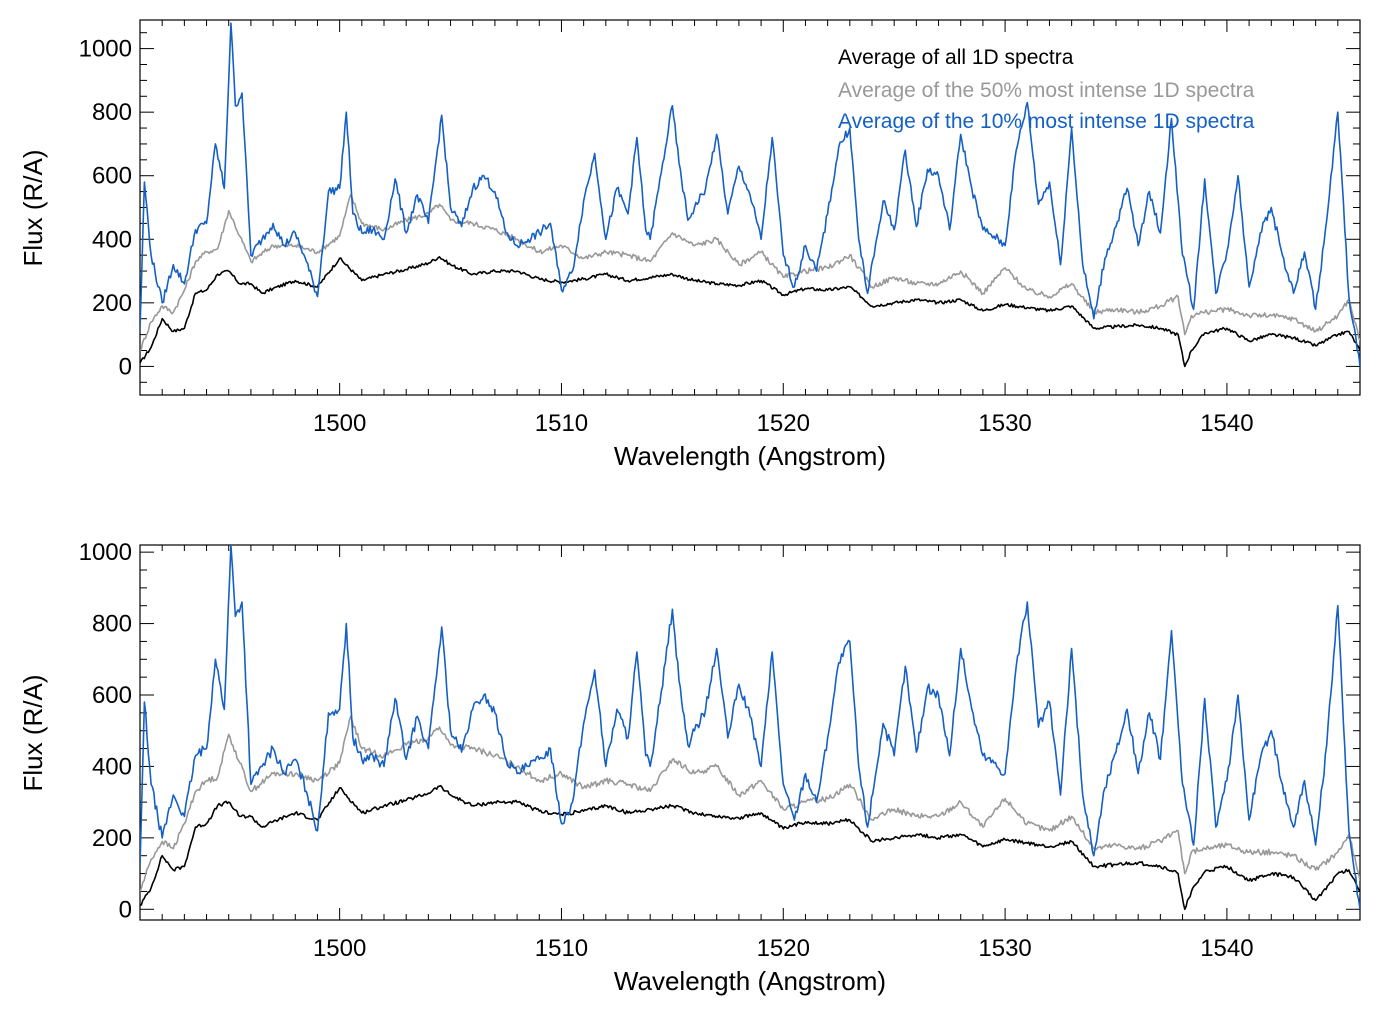 The image size is (1382, 1018). I want to click on legend-entry-all: Average of all 1D spectra, so click(956, 57).